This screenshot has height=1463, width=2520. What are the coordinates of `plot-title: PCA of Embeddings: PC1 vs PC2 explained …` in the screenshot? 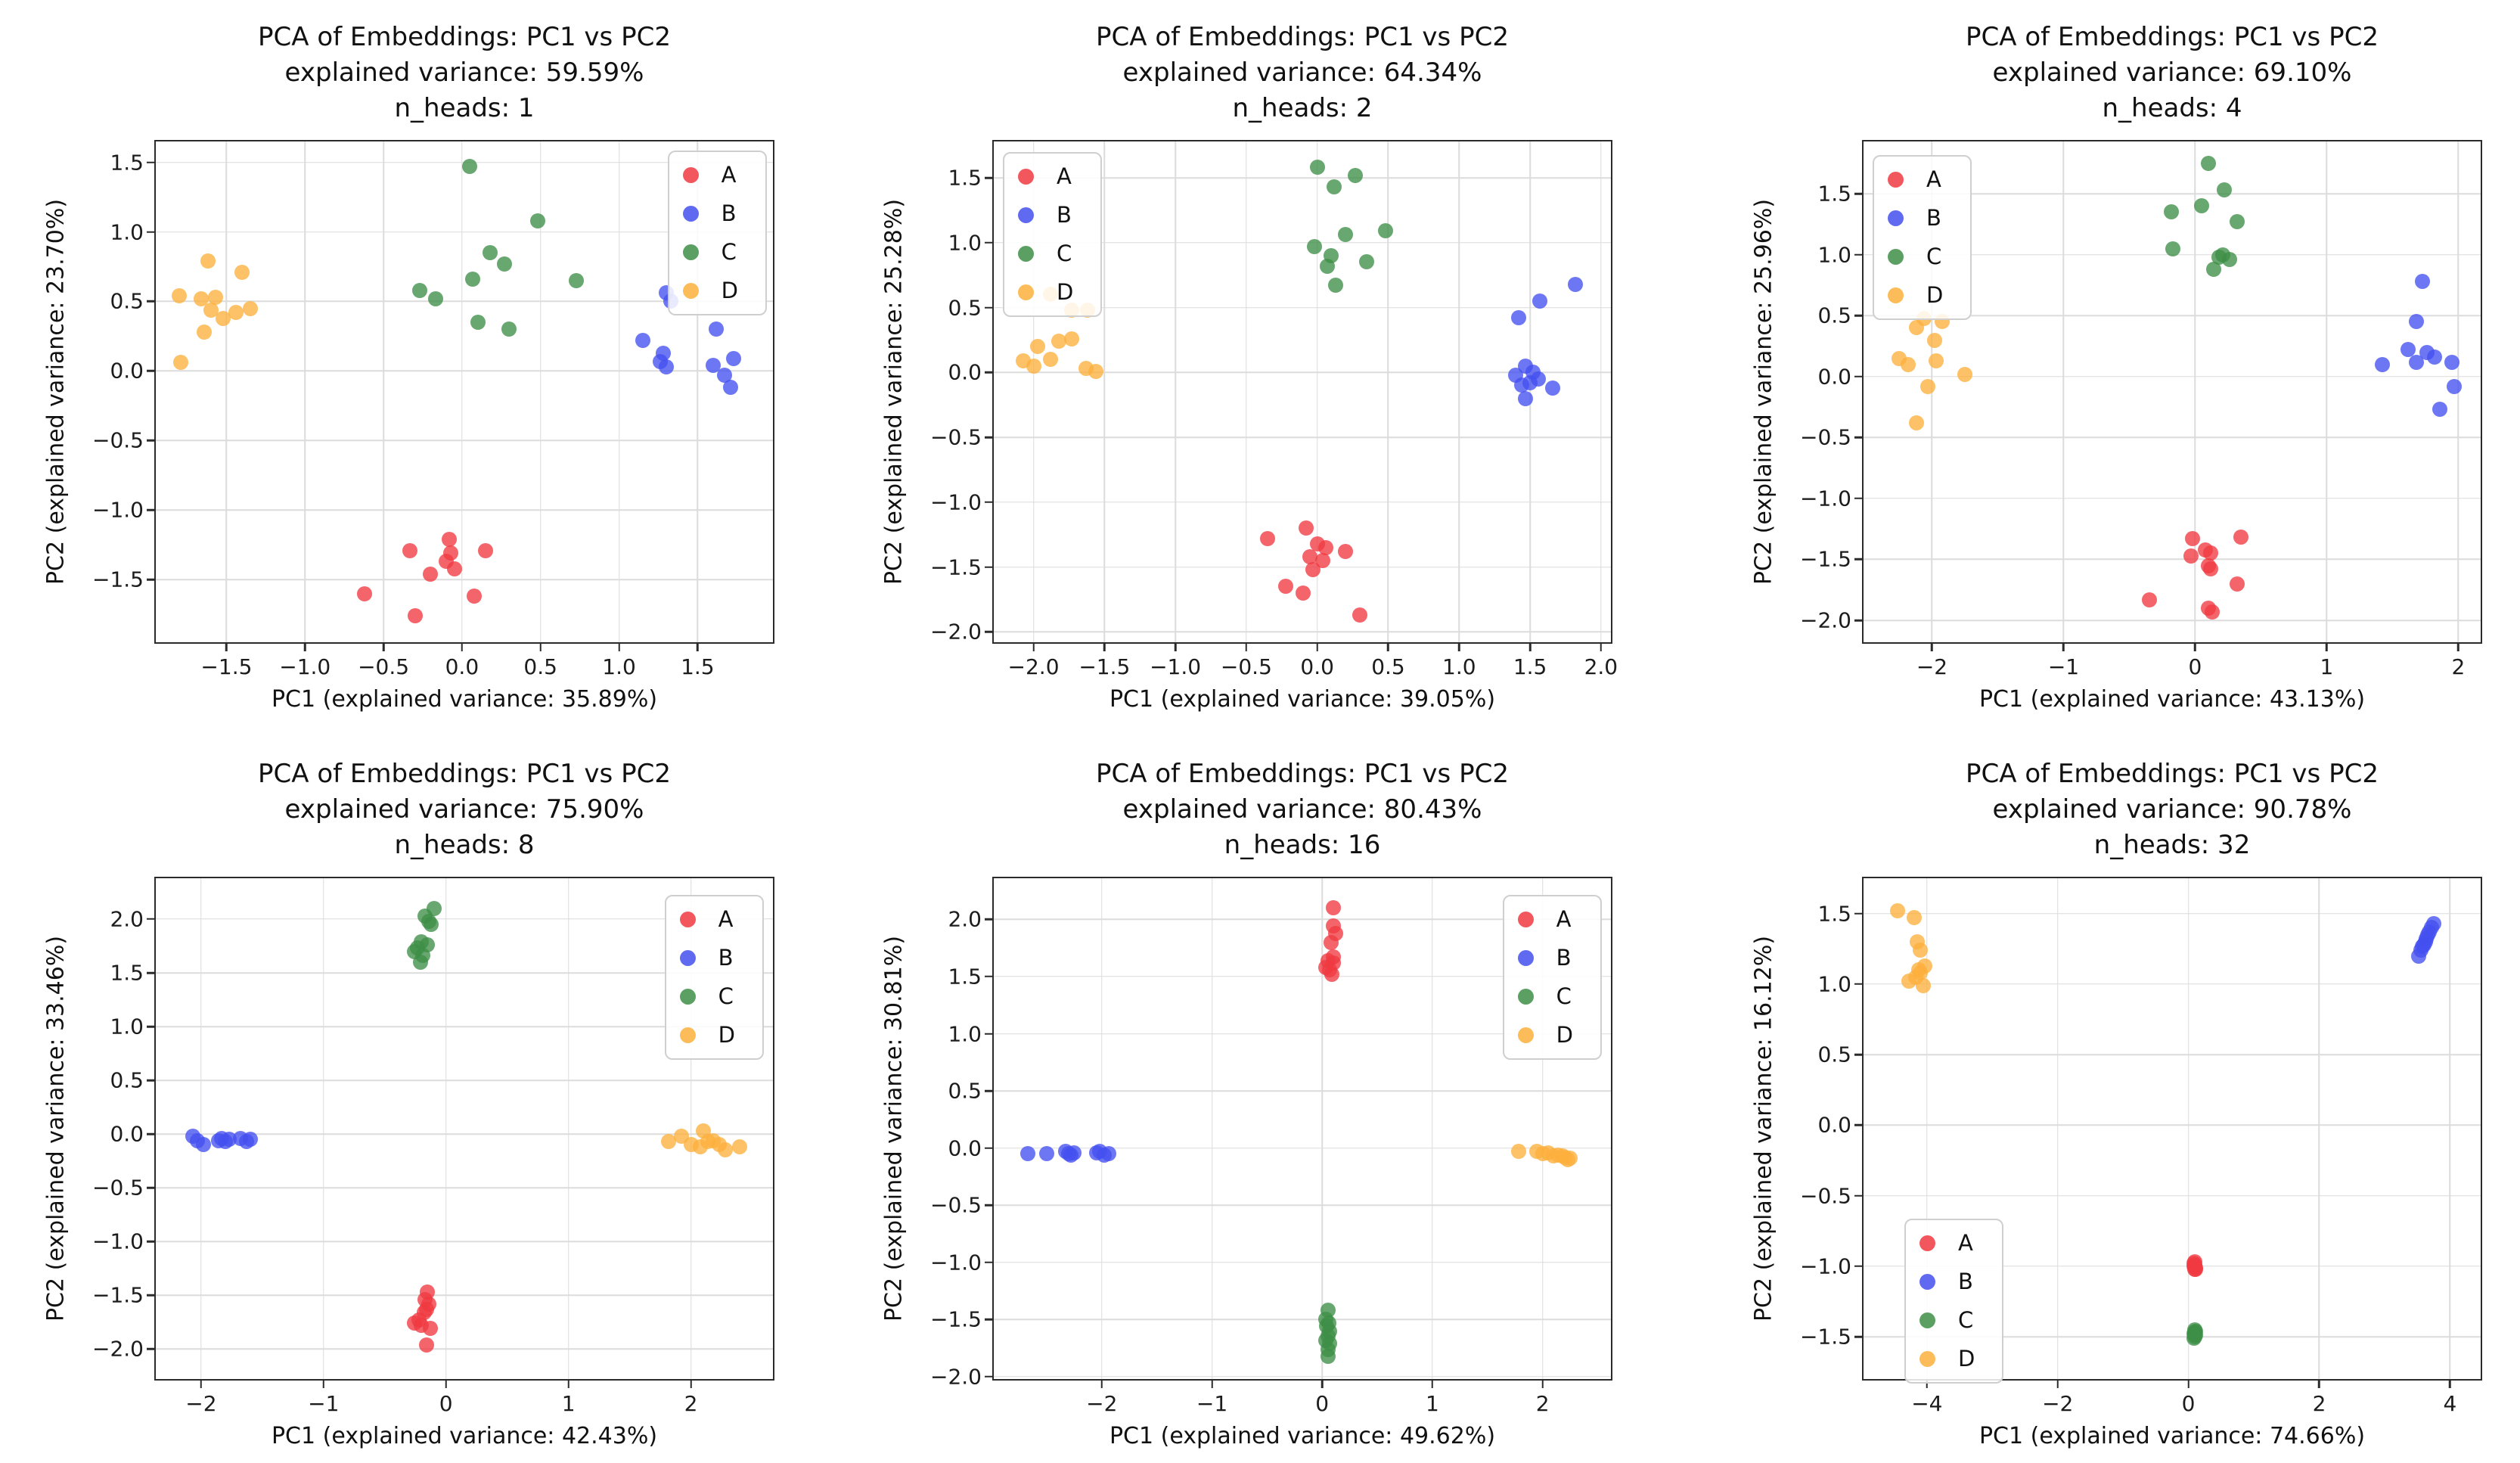 It's located at (2172, 73).